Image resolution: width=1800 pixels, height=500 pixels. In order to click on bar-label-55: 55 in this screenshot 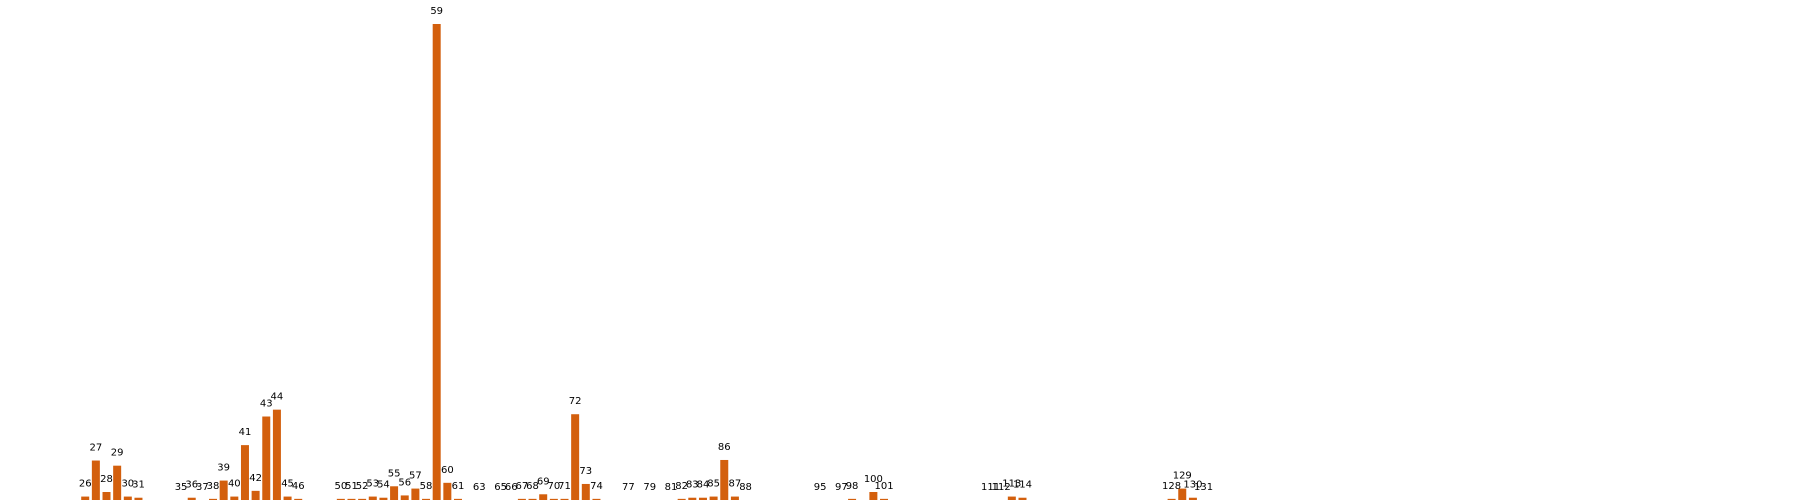, I will do `click(394, 473)`.